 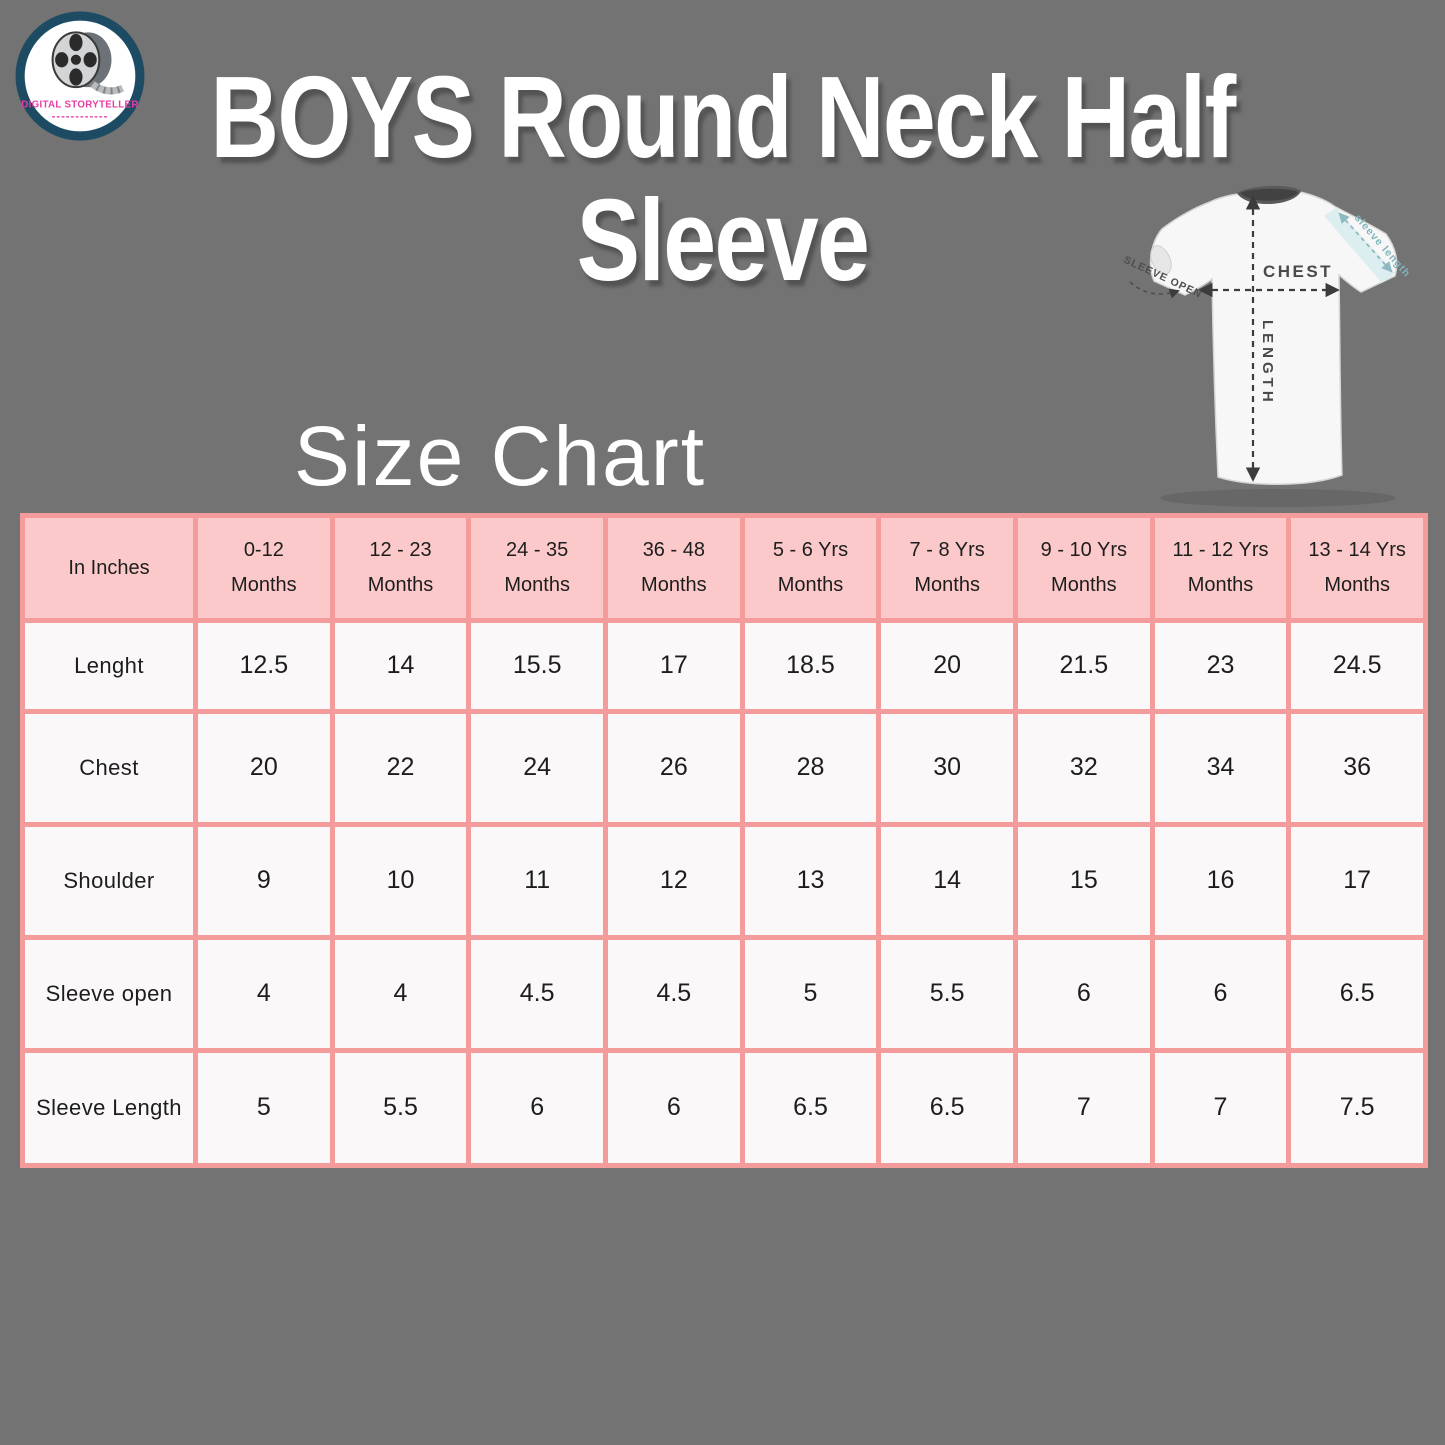 What do you see at coordinates (537, 666) in the screenshot?
I see `value-cell: 15.5` at bounding box center [537, 666].